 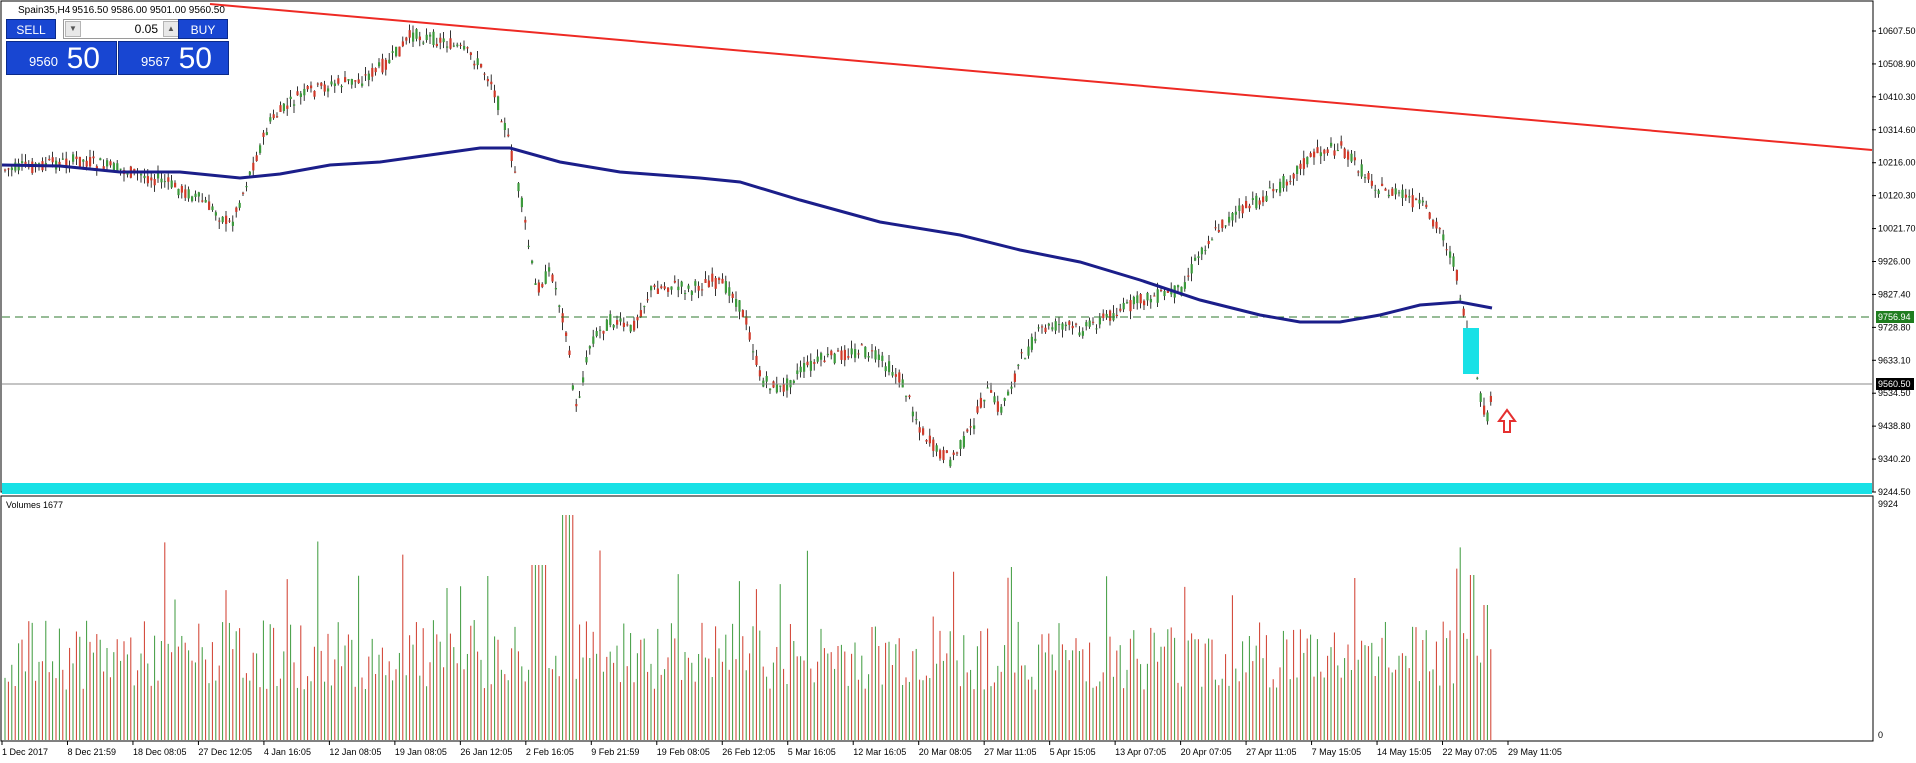 I want to click on lot-size-field: ▼ 0.05 ▲, so click(x=122, y=29).